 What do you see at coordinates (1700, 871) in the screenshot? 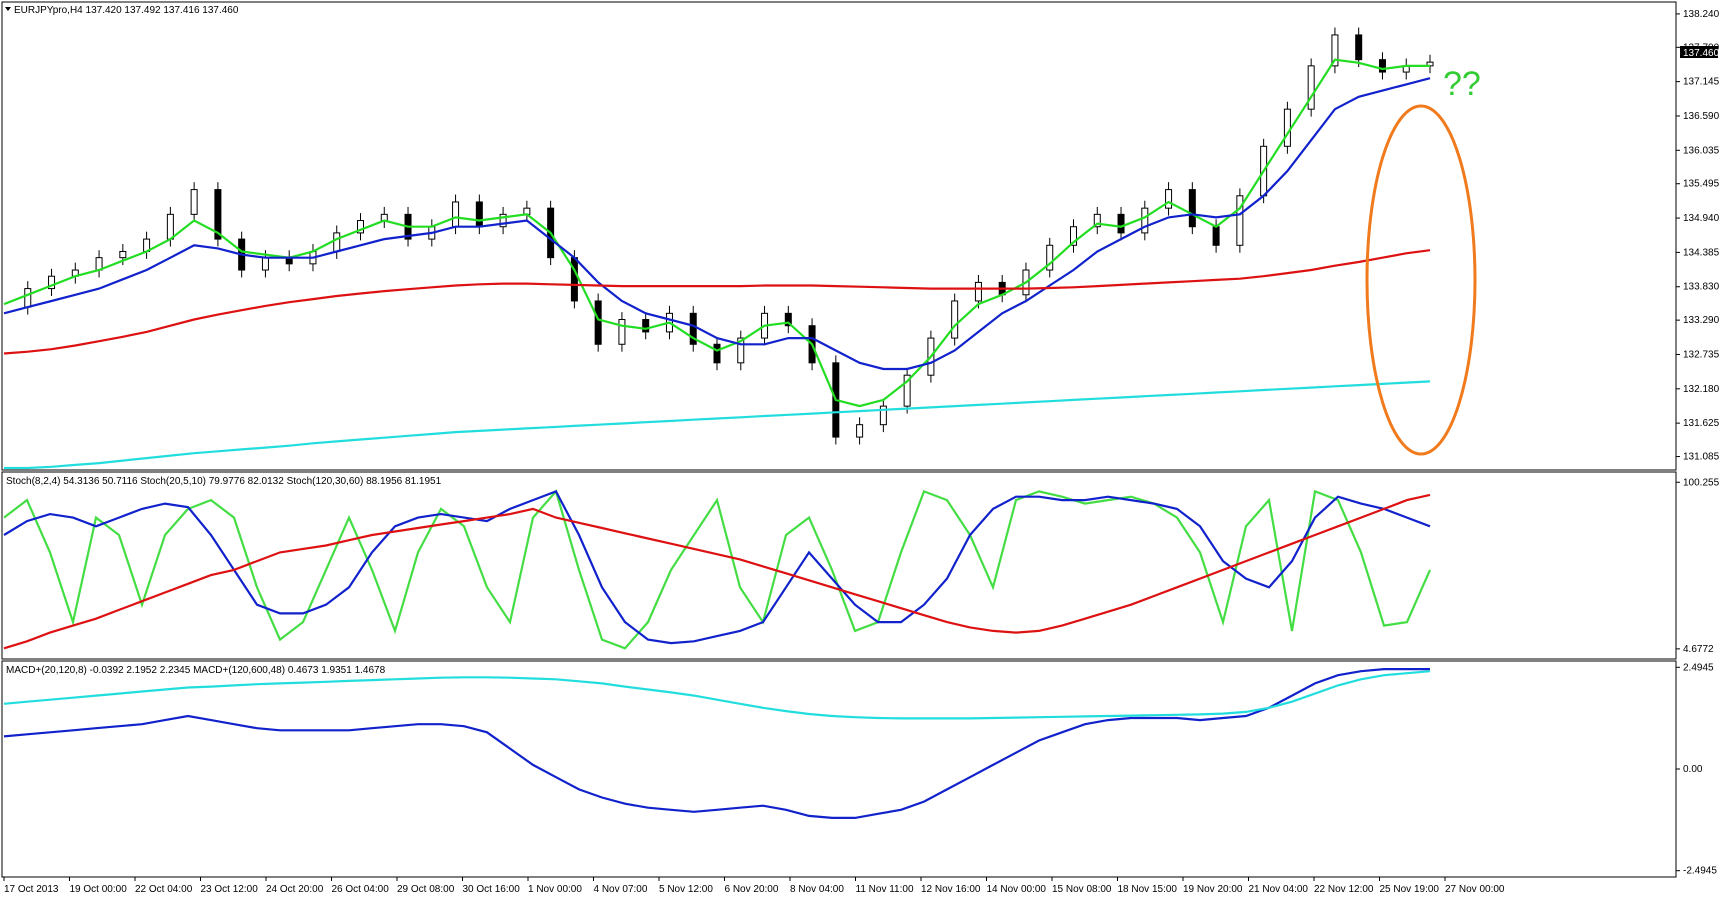
I see `y-tick-label: -2.4945` at bounding box center [1700, 871].